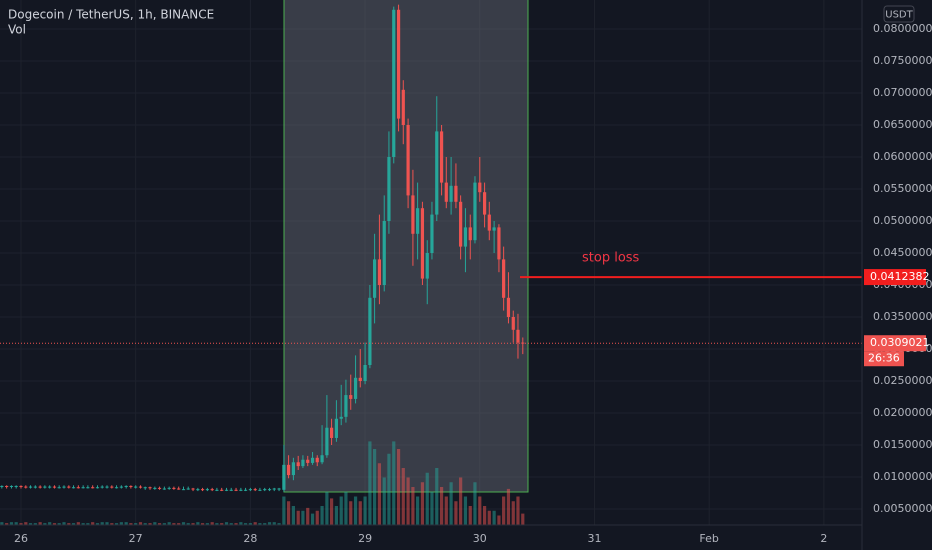 Image resolution: width=932 pixels, height=550 pixels. I want to click on y-tick-label: 0.0150000, so click(902, 444).